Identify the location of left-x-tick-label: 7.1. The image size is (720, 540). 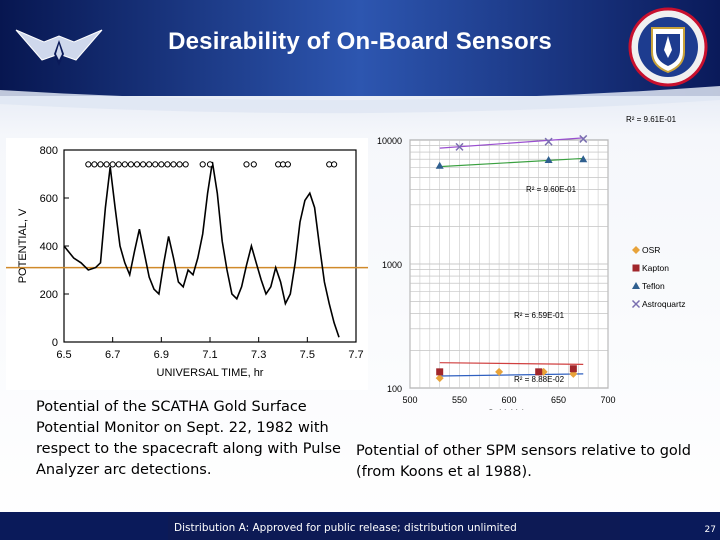
(209, 355).